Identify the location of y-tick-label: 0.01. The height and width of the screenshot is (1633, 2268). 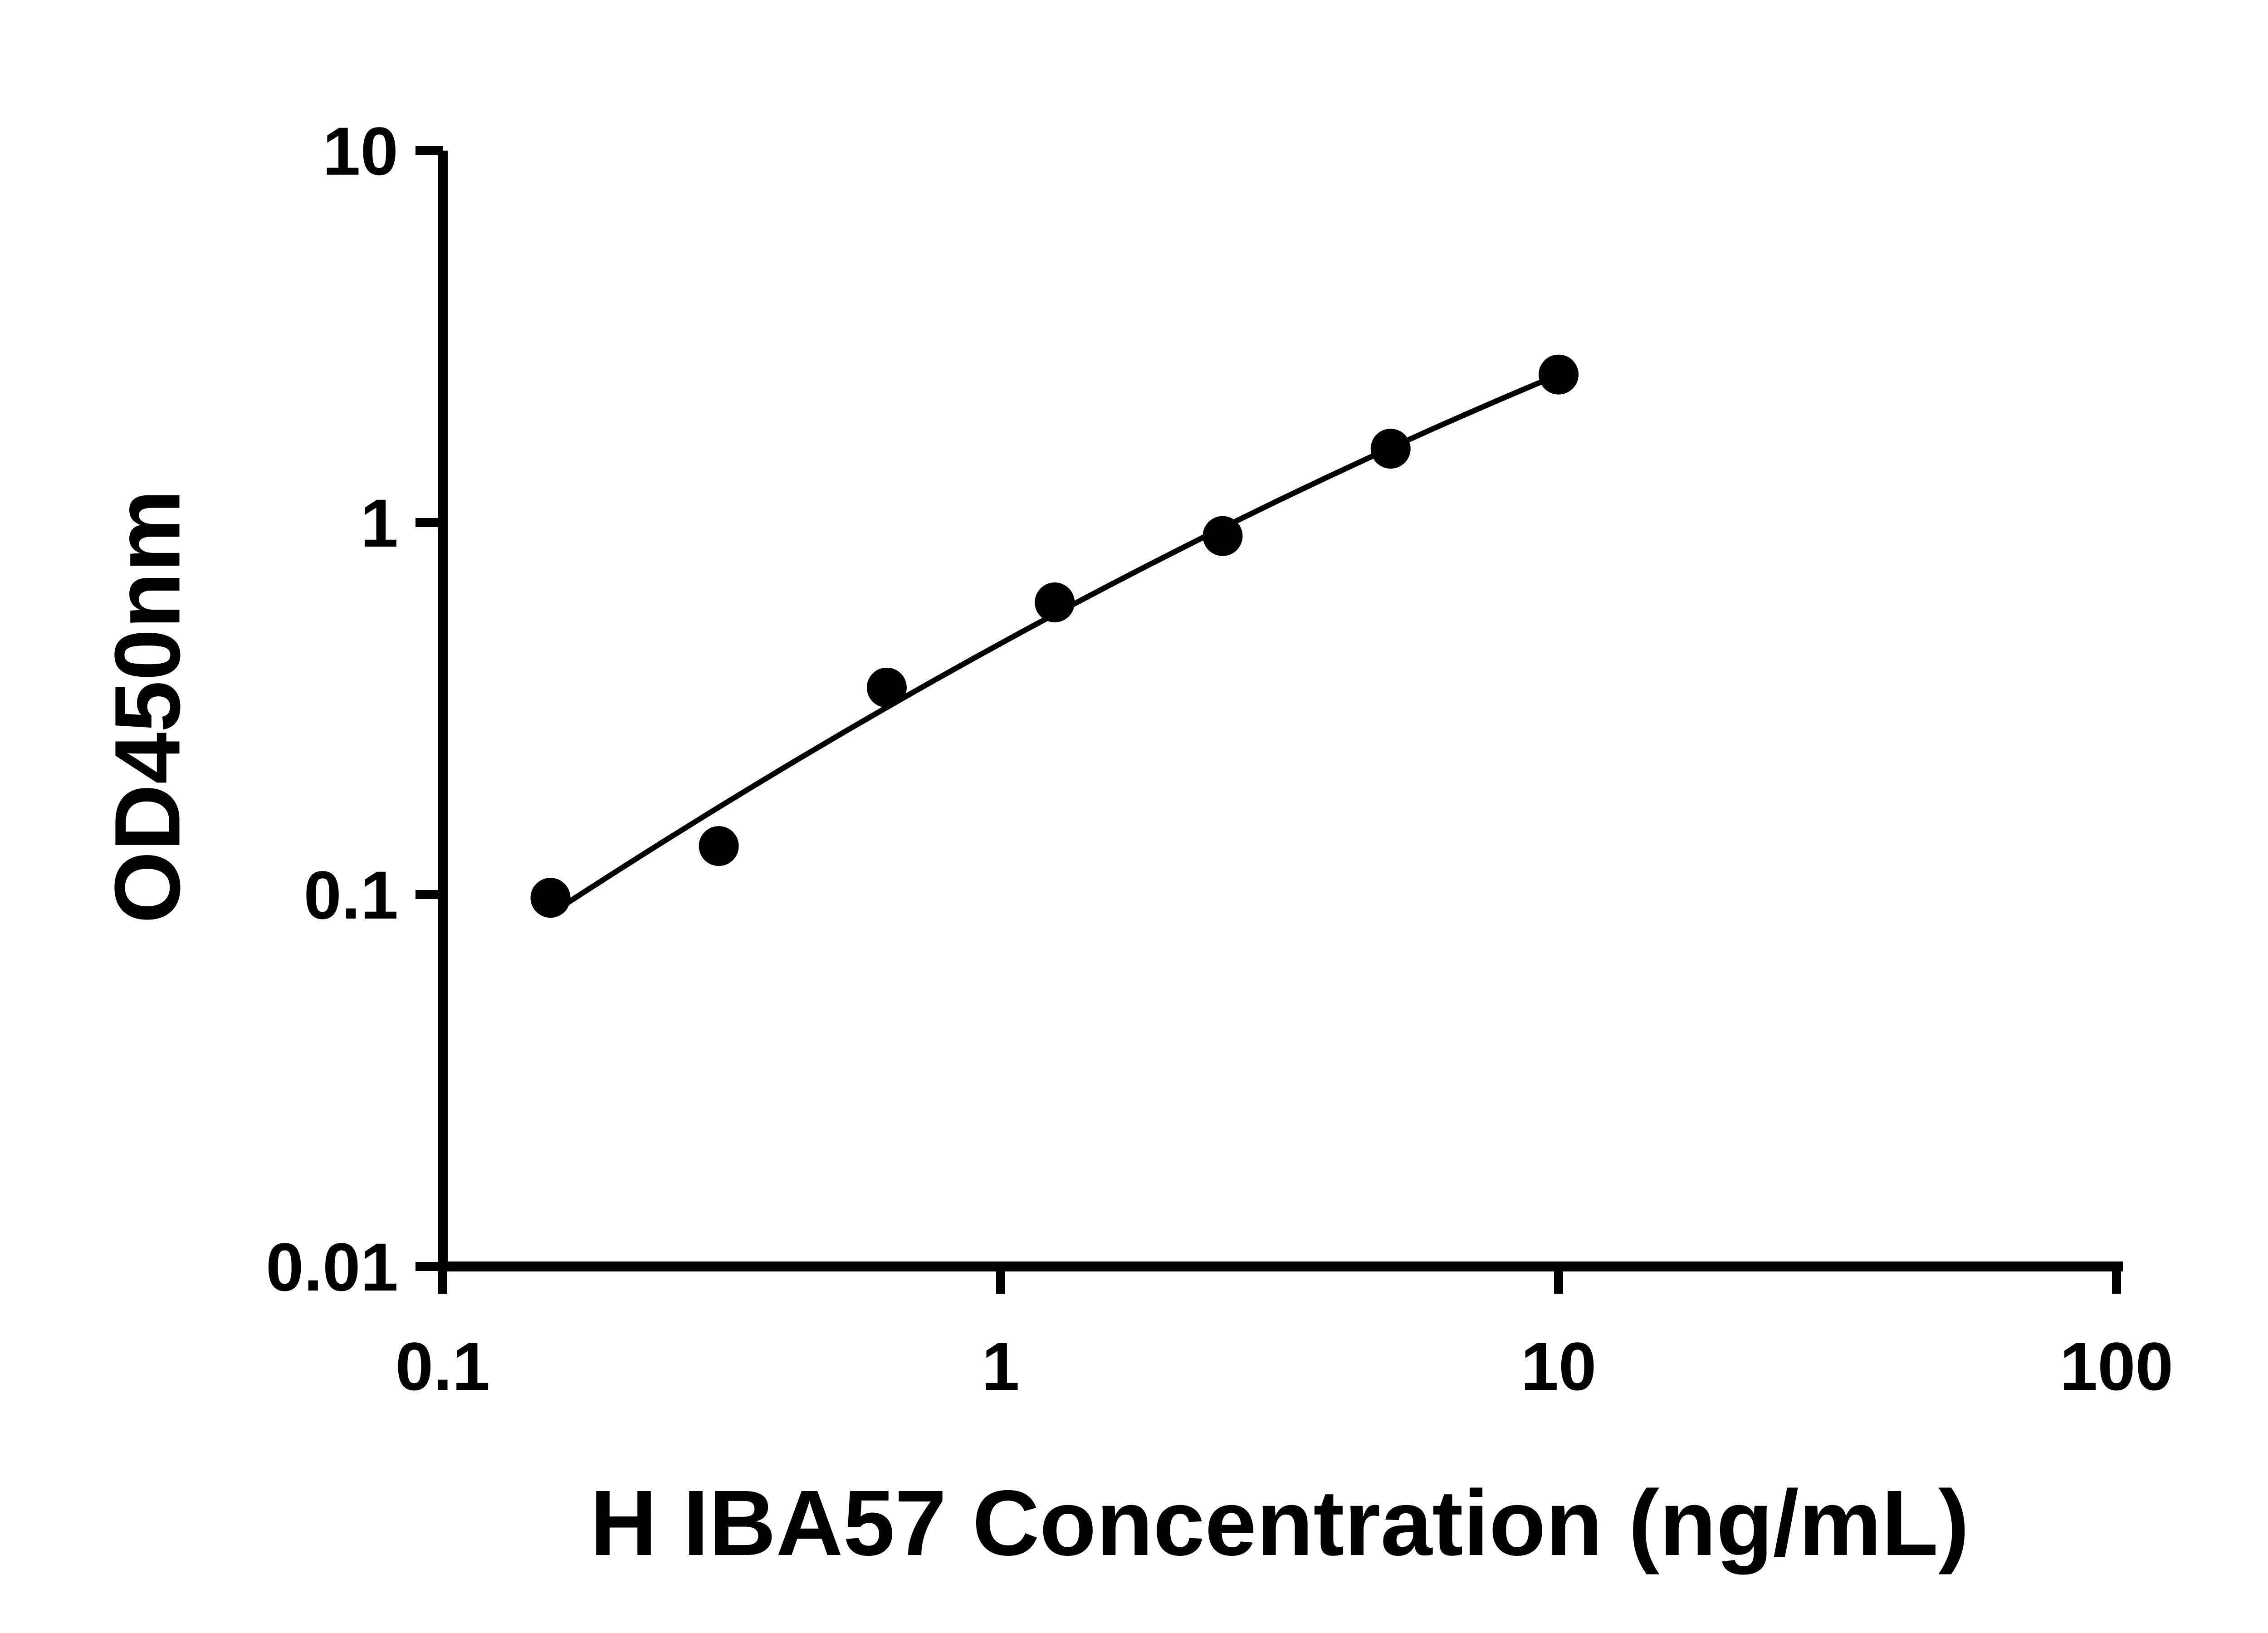
(332, 1267).